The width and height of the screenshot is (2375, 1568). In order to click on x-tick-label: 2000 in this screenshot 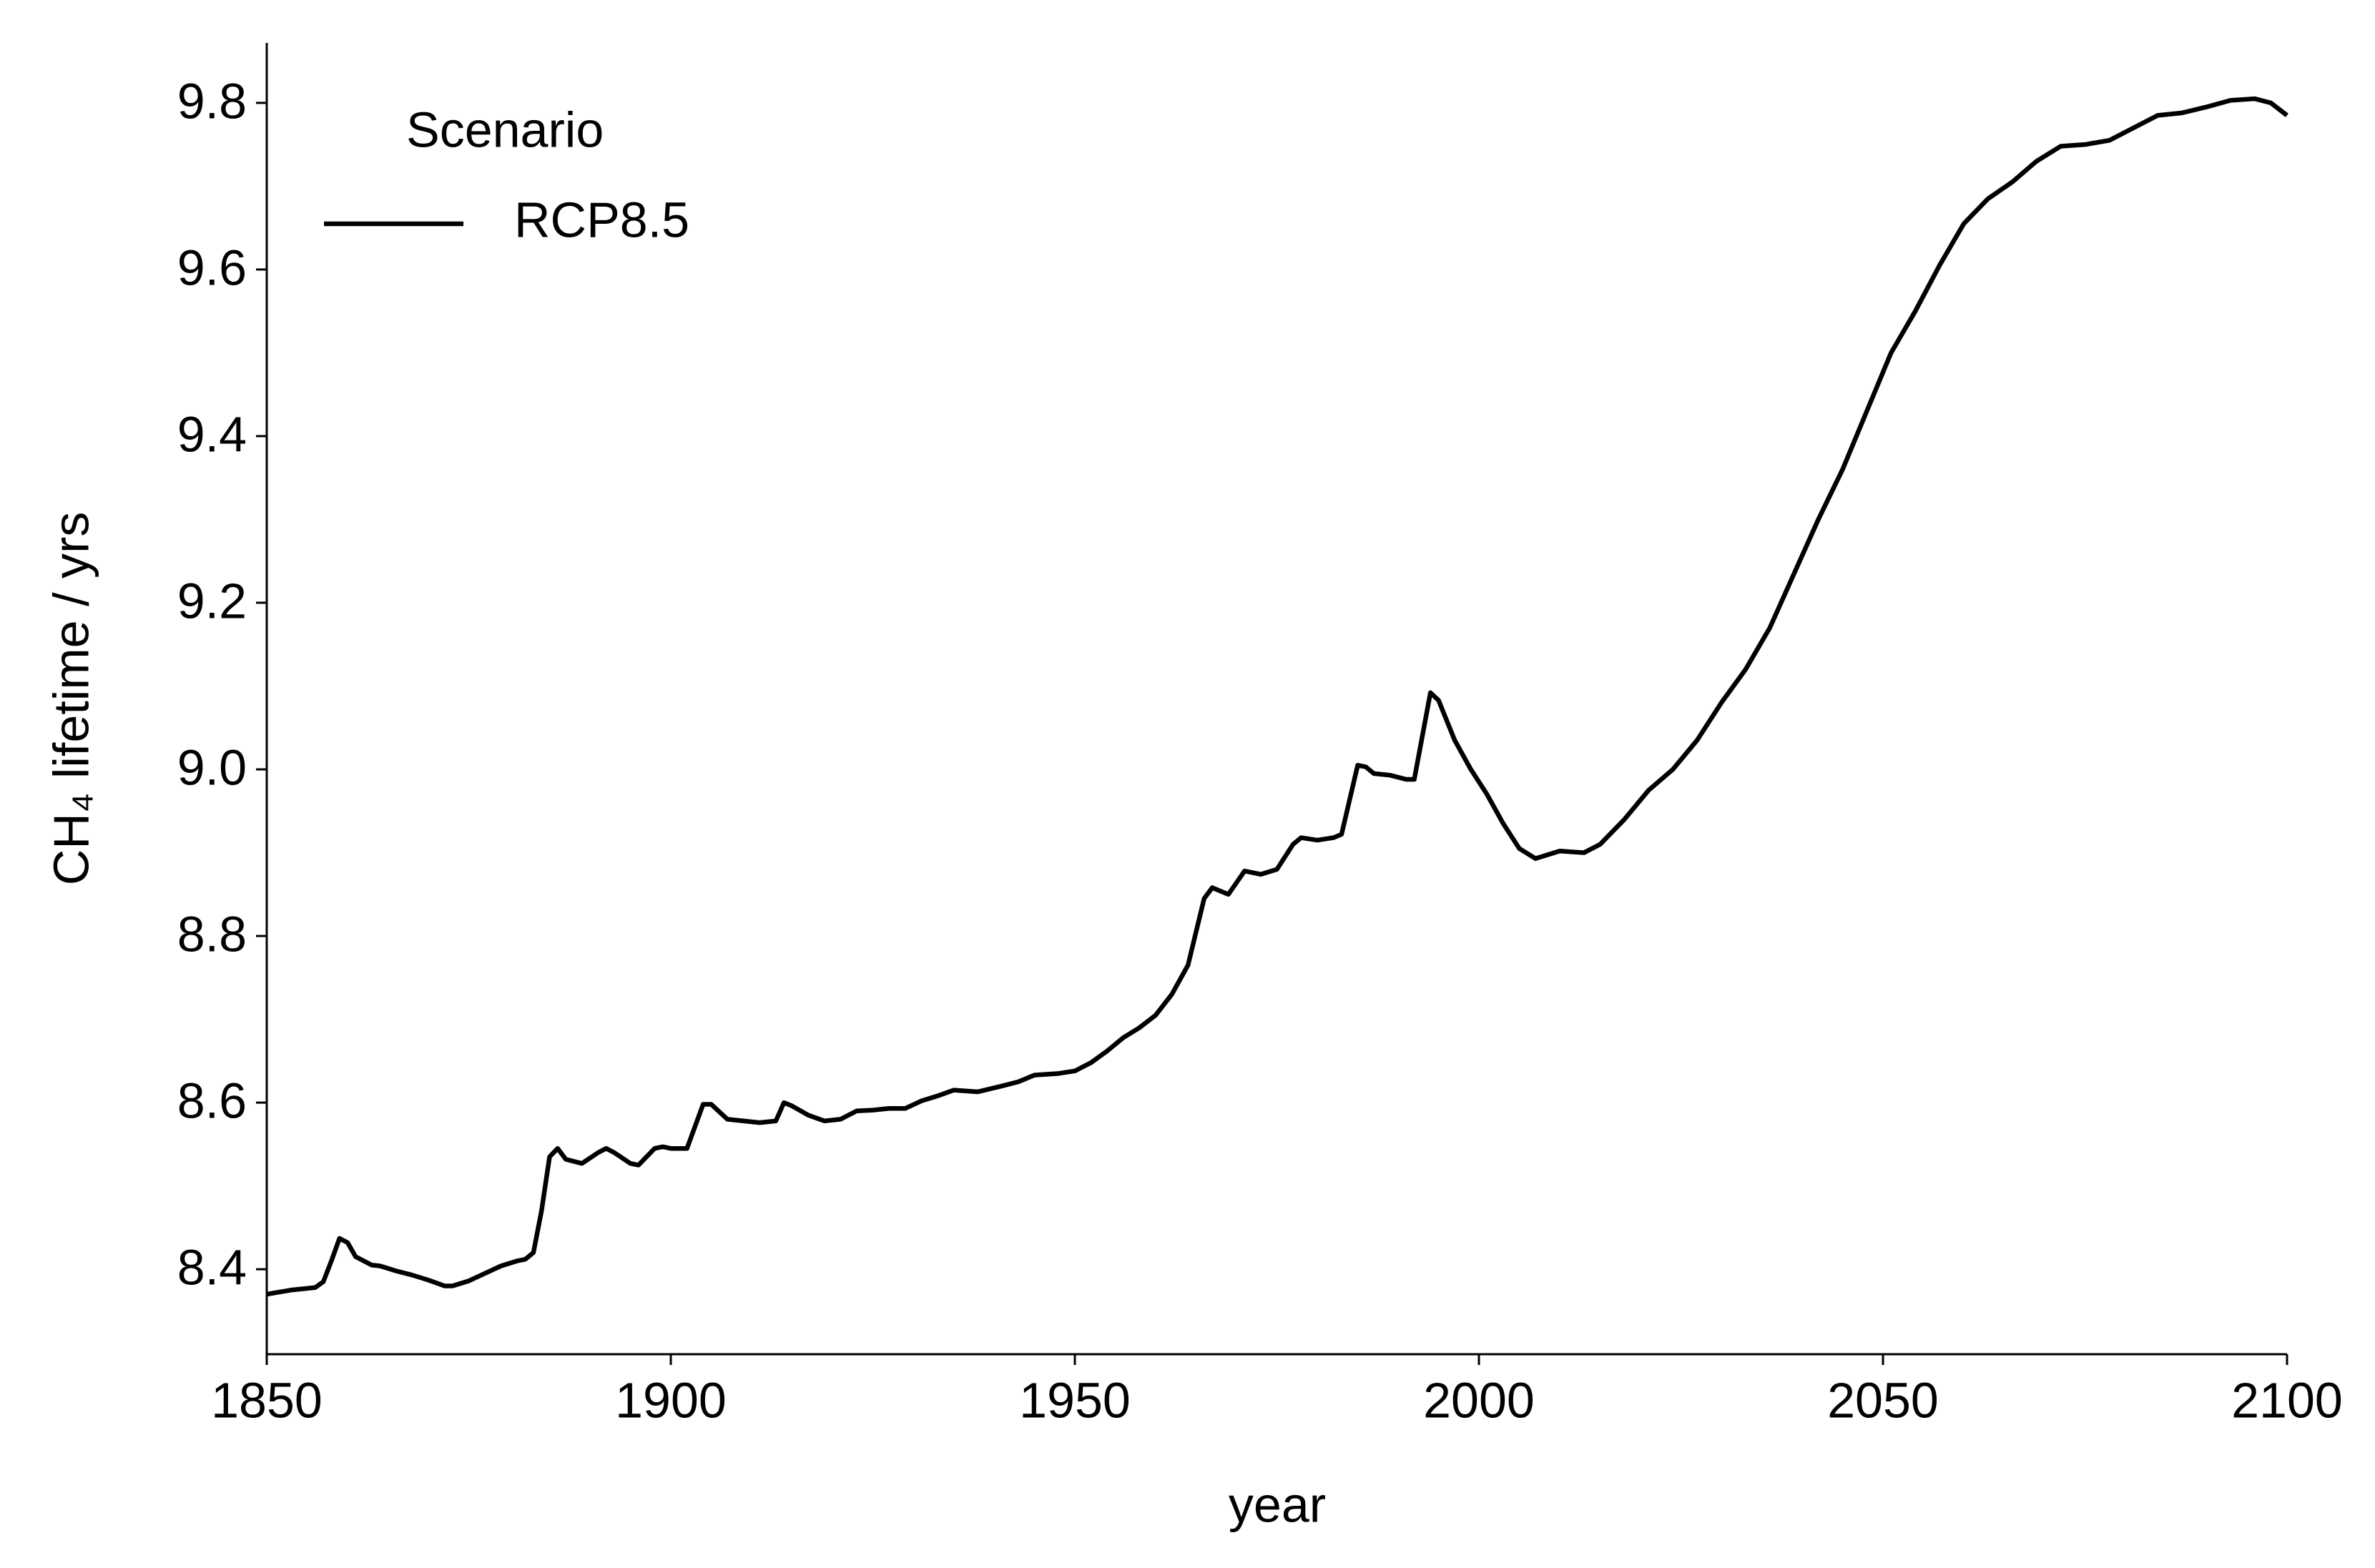, I will do `click(1479, 1400)`.